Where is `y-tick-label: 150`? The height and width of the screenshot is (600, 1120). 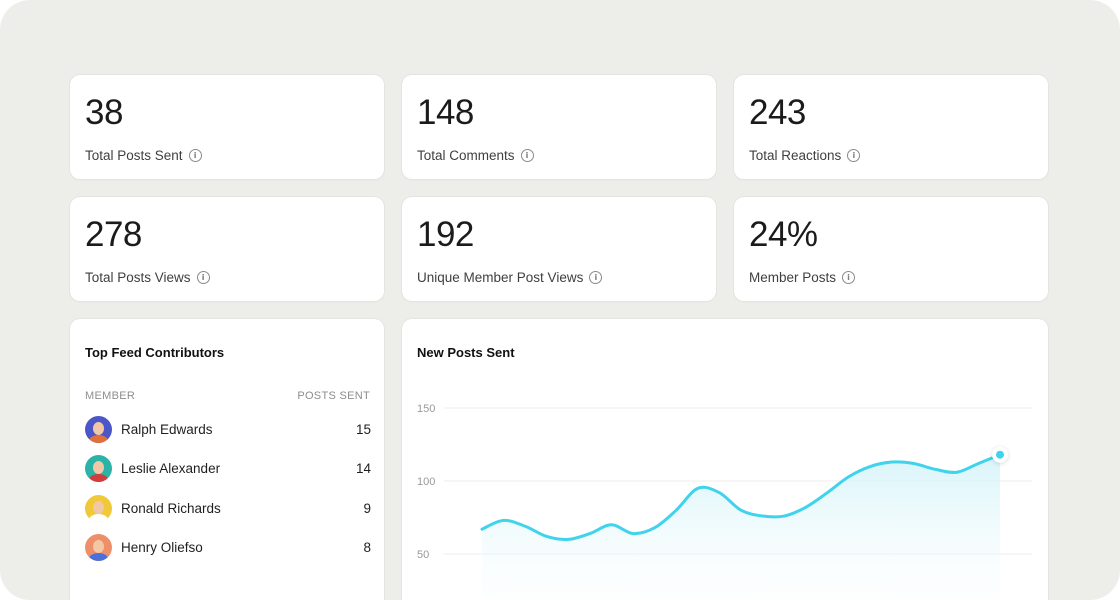 y-tick-label: 150 is located at coordinates (426, 409).